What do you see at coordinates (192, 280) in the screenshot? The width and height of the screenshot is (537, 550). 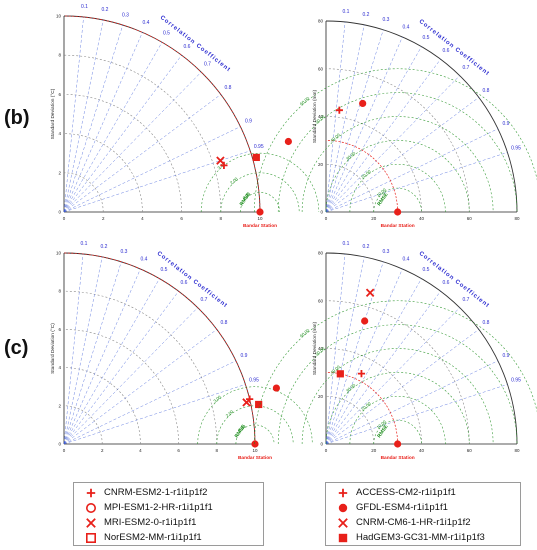 I see `correlation-axis-title: Correlation Coefficient` at bounding box center [192, 280].